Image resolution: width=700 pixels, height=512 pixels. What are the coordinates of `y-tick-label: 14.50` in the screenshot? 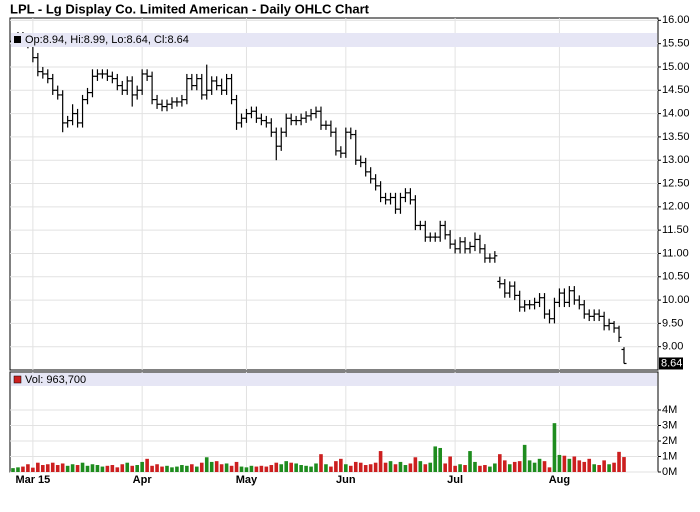 It's located at (676, 90).